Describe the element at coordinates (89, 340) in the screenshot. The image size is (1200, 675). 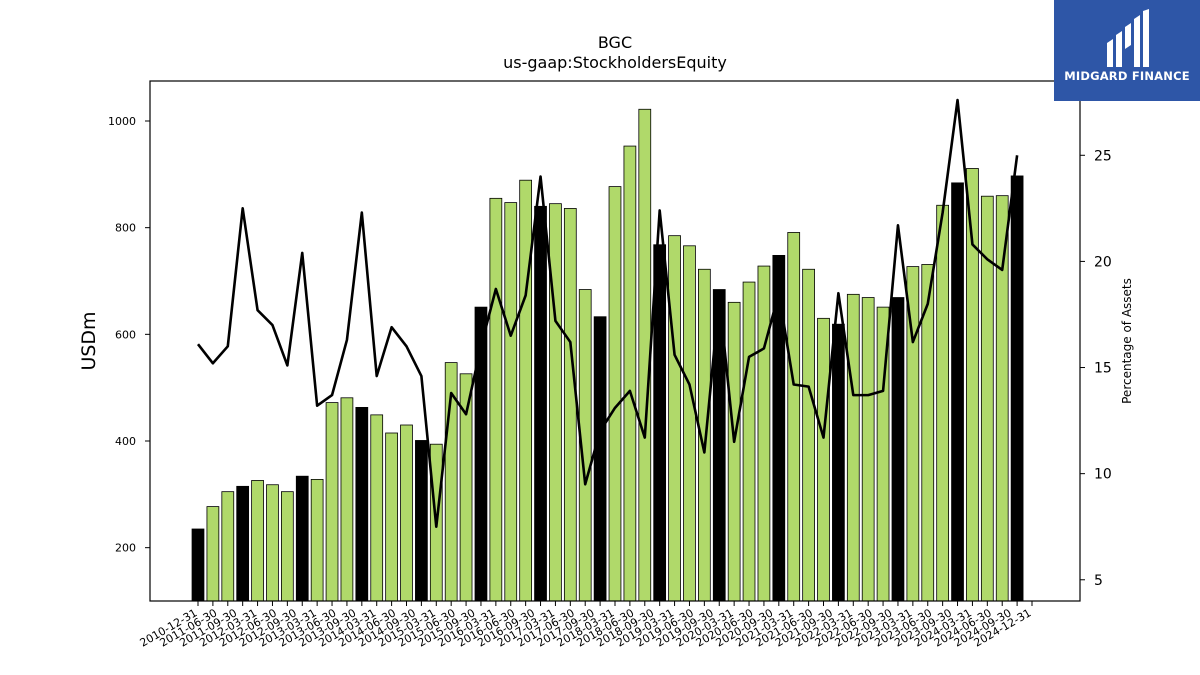
I see `y-axis-label: USDm` at that location.